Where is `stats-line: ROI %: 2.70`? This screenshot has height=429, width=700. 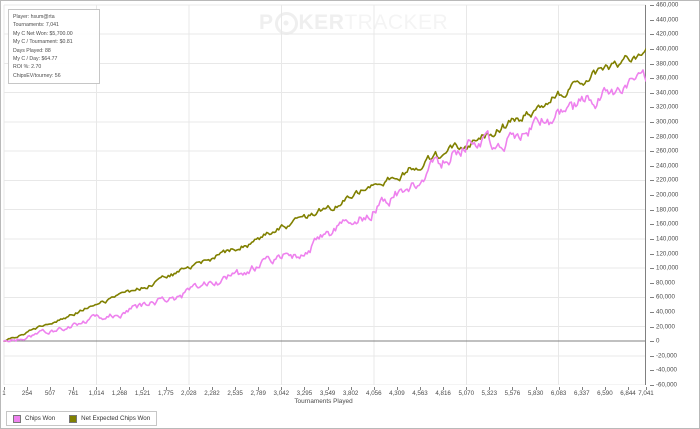 stats-line: ROI %: 2.70 is located at coordinates (27, 67).